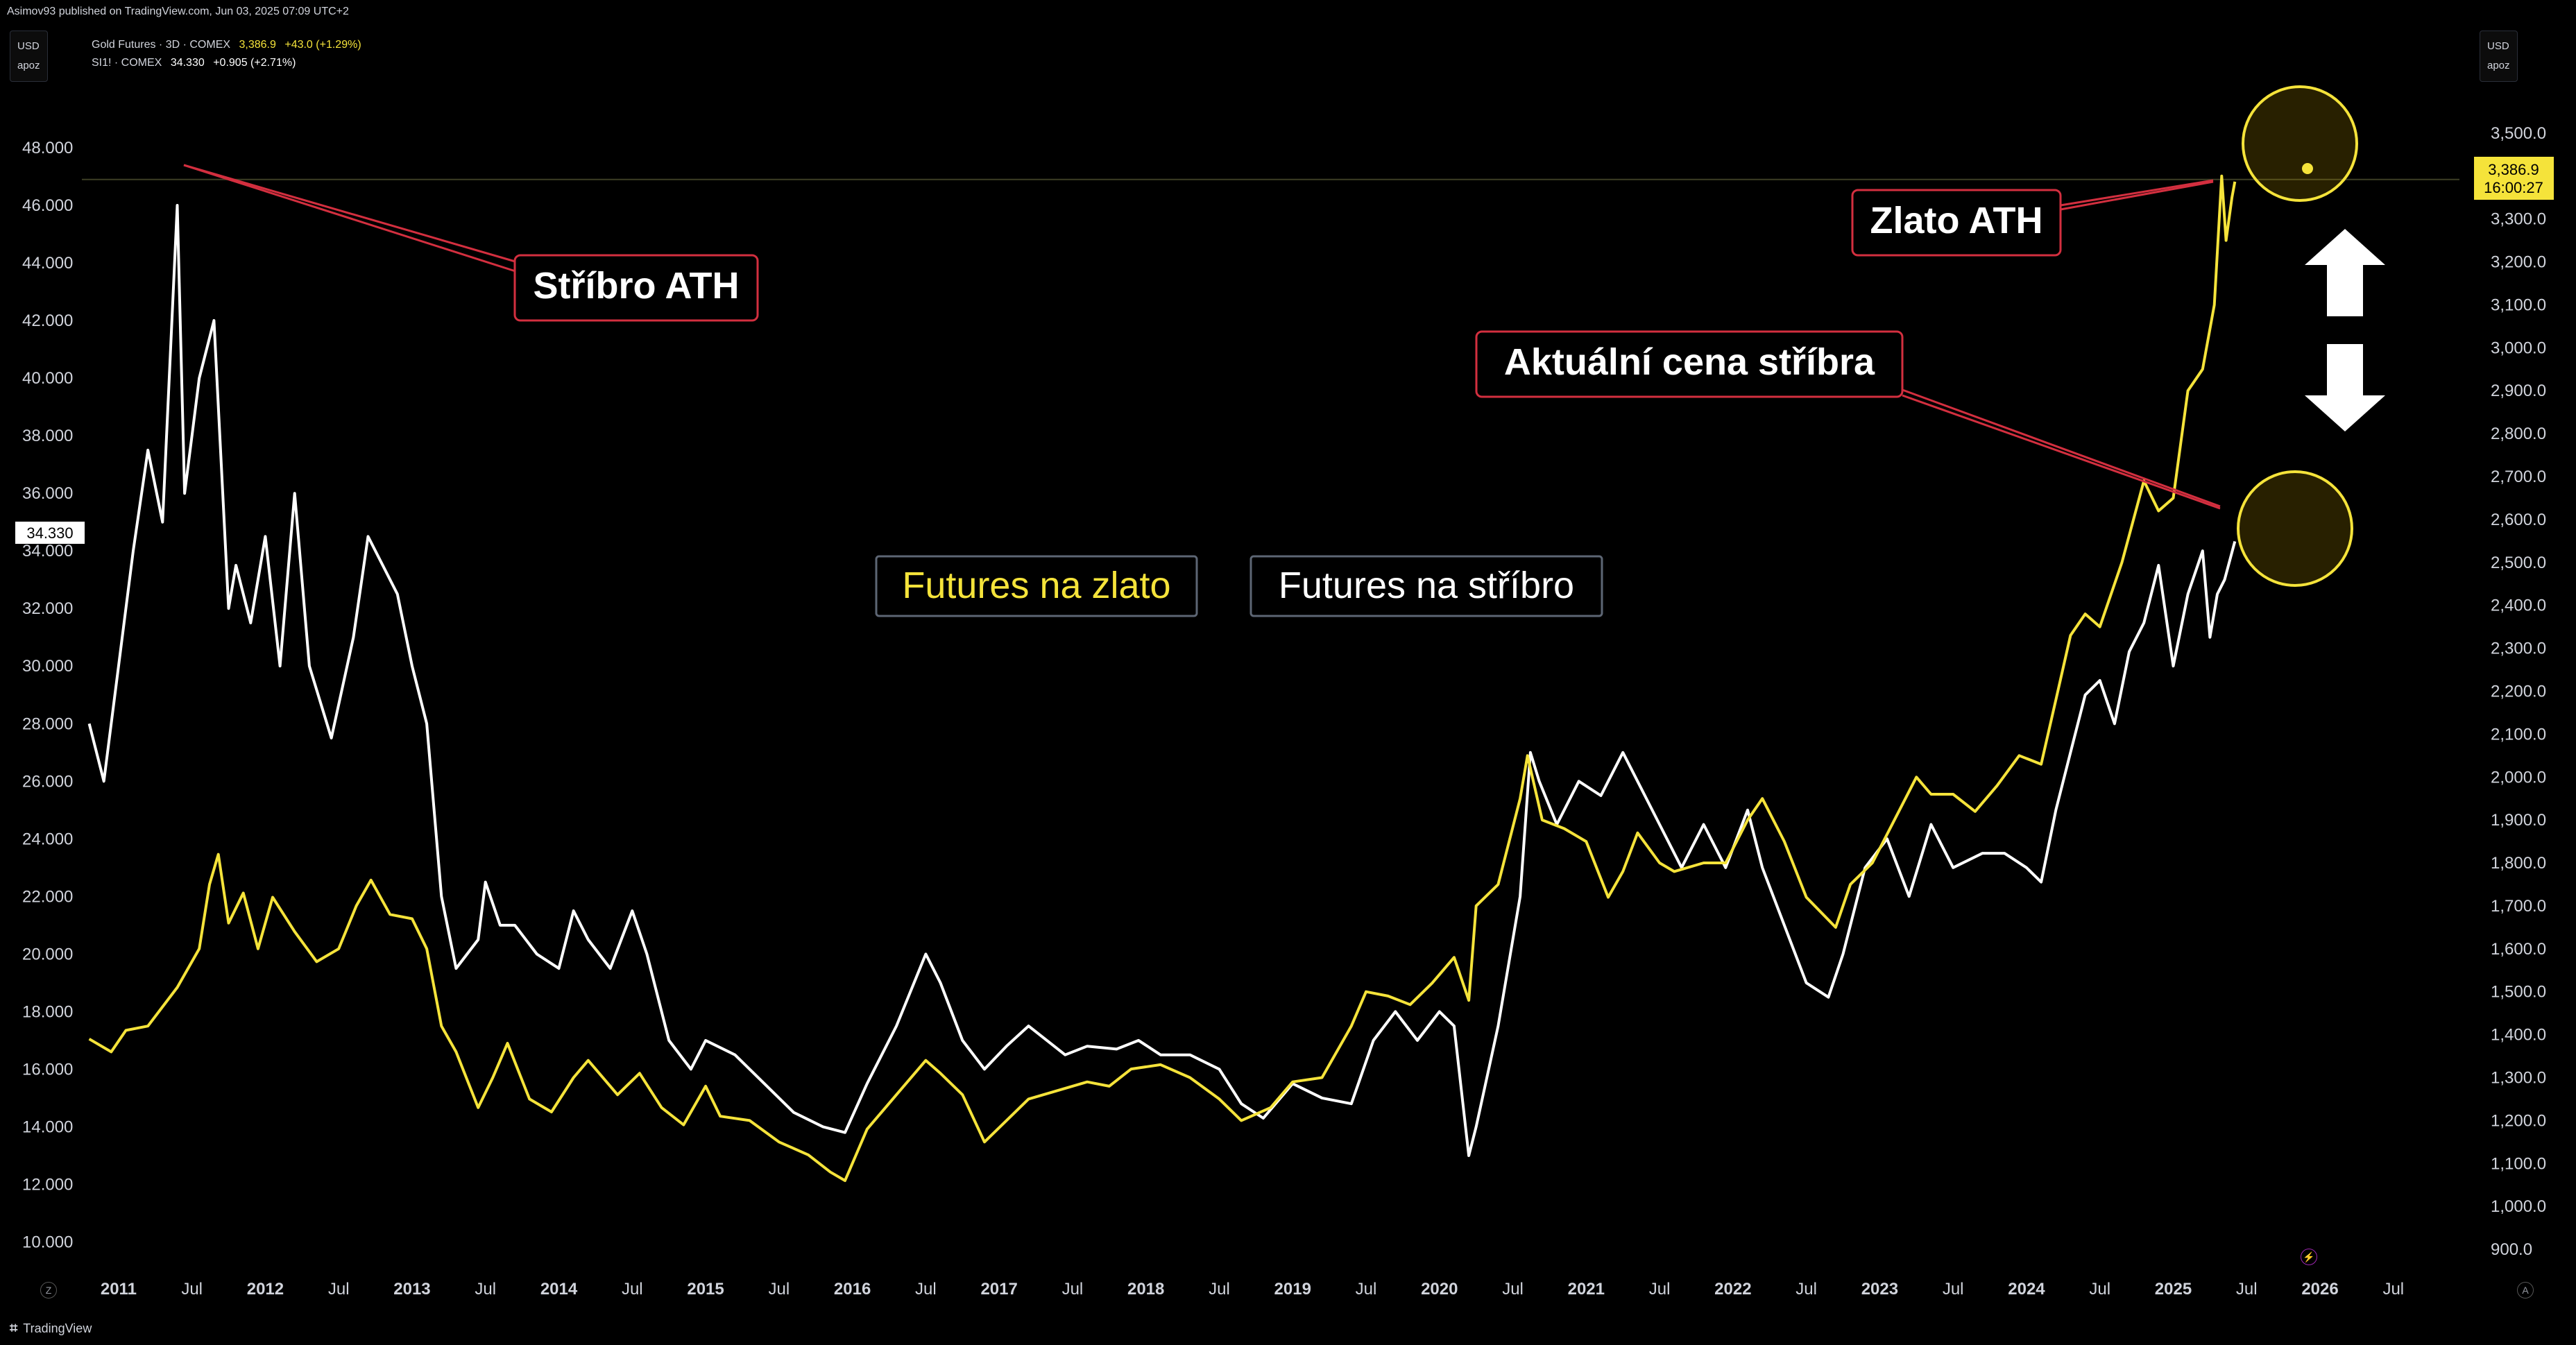 Image resolution: width=2576 pixels, height=1345 pixels. I want to click on right-axis-tick-label: 1,500.0, so click(2518, 992).